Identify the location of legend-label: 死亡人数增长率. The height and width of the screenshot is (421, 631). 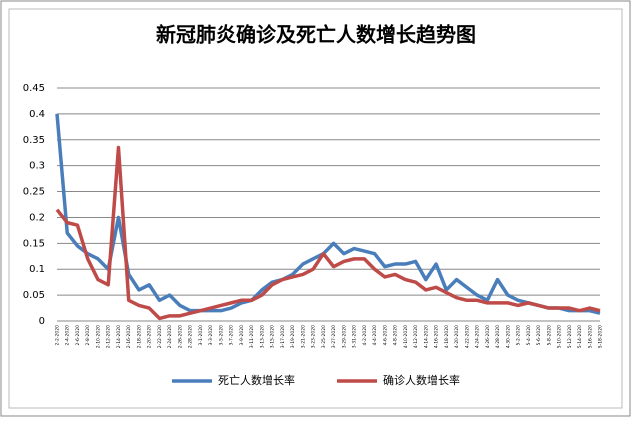
(256, 380).